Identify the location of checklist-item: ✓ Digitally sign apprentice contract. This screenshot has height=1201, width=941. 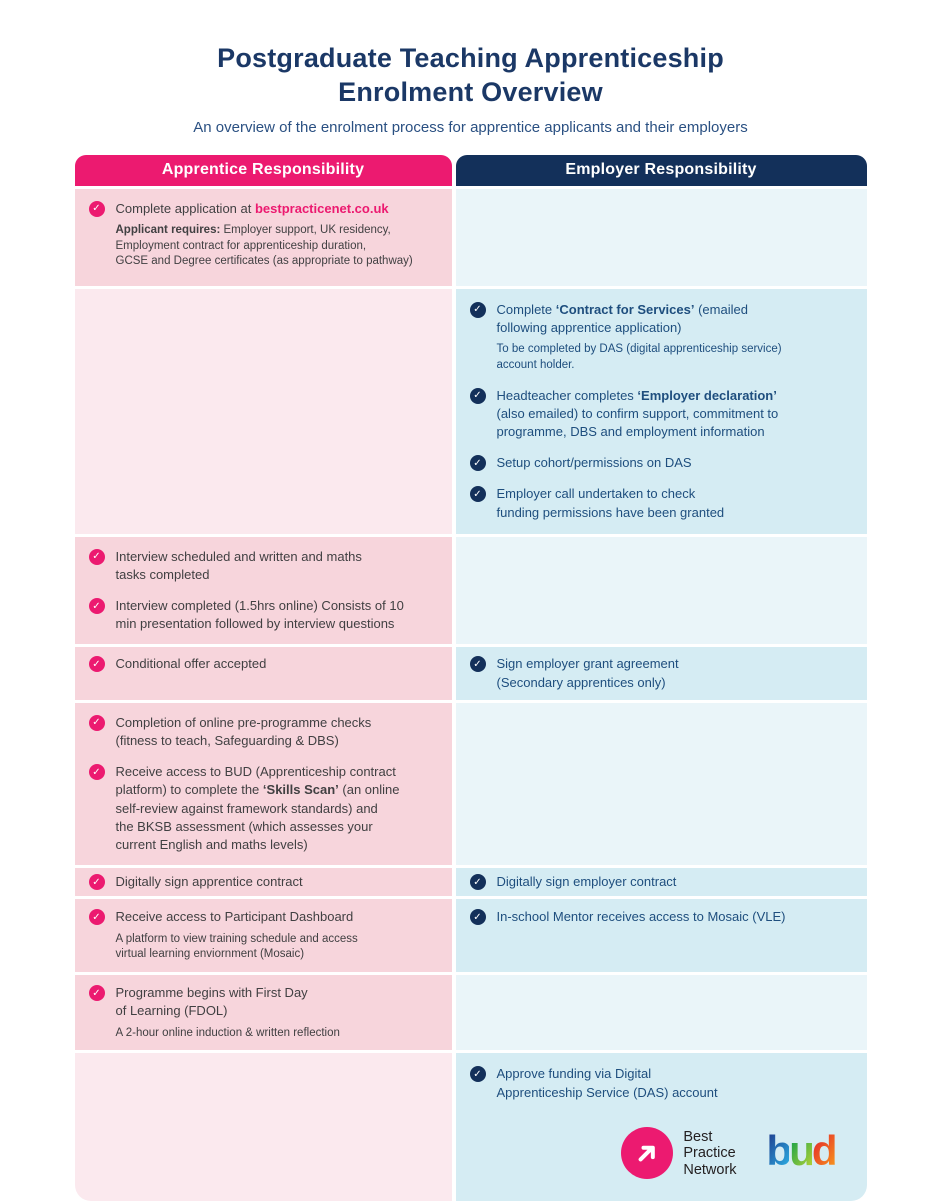
(263, 882).